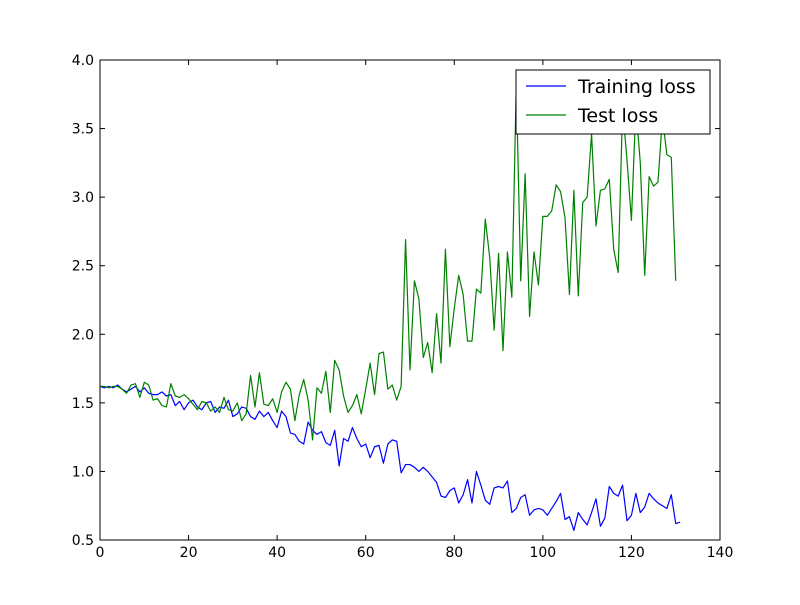 This screenshot has width=800, height=605. Describe the element at coordinates (83, 404) in the screenshot. I see `y-tick-label: 1.5` at that location.